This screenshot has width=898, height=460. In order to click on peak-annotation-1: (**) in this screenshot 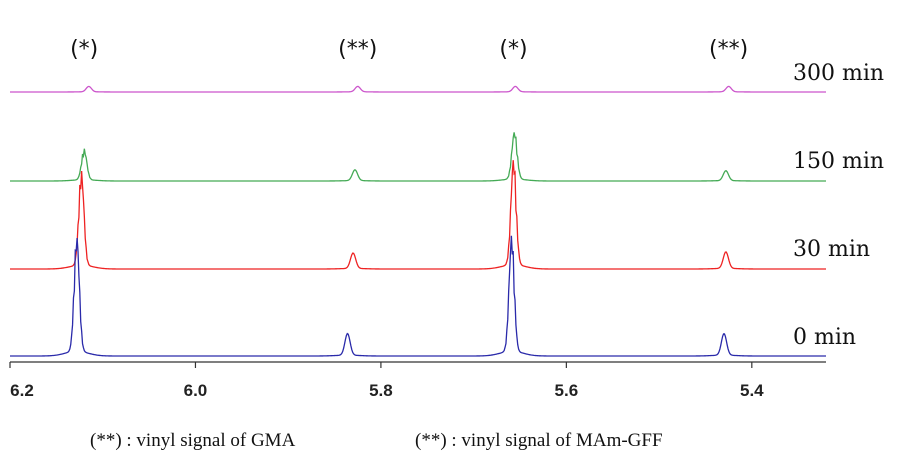, I will do `click(357, 49)`.